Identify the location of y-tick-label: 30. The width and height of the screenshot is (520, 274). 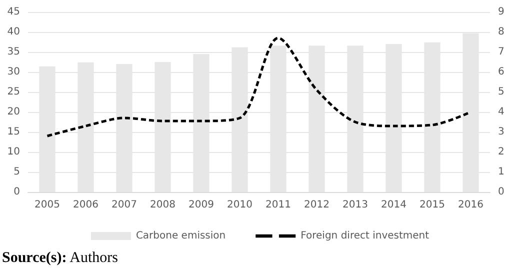
(13, 72).